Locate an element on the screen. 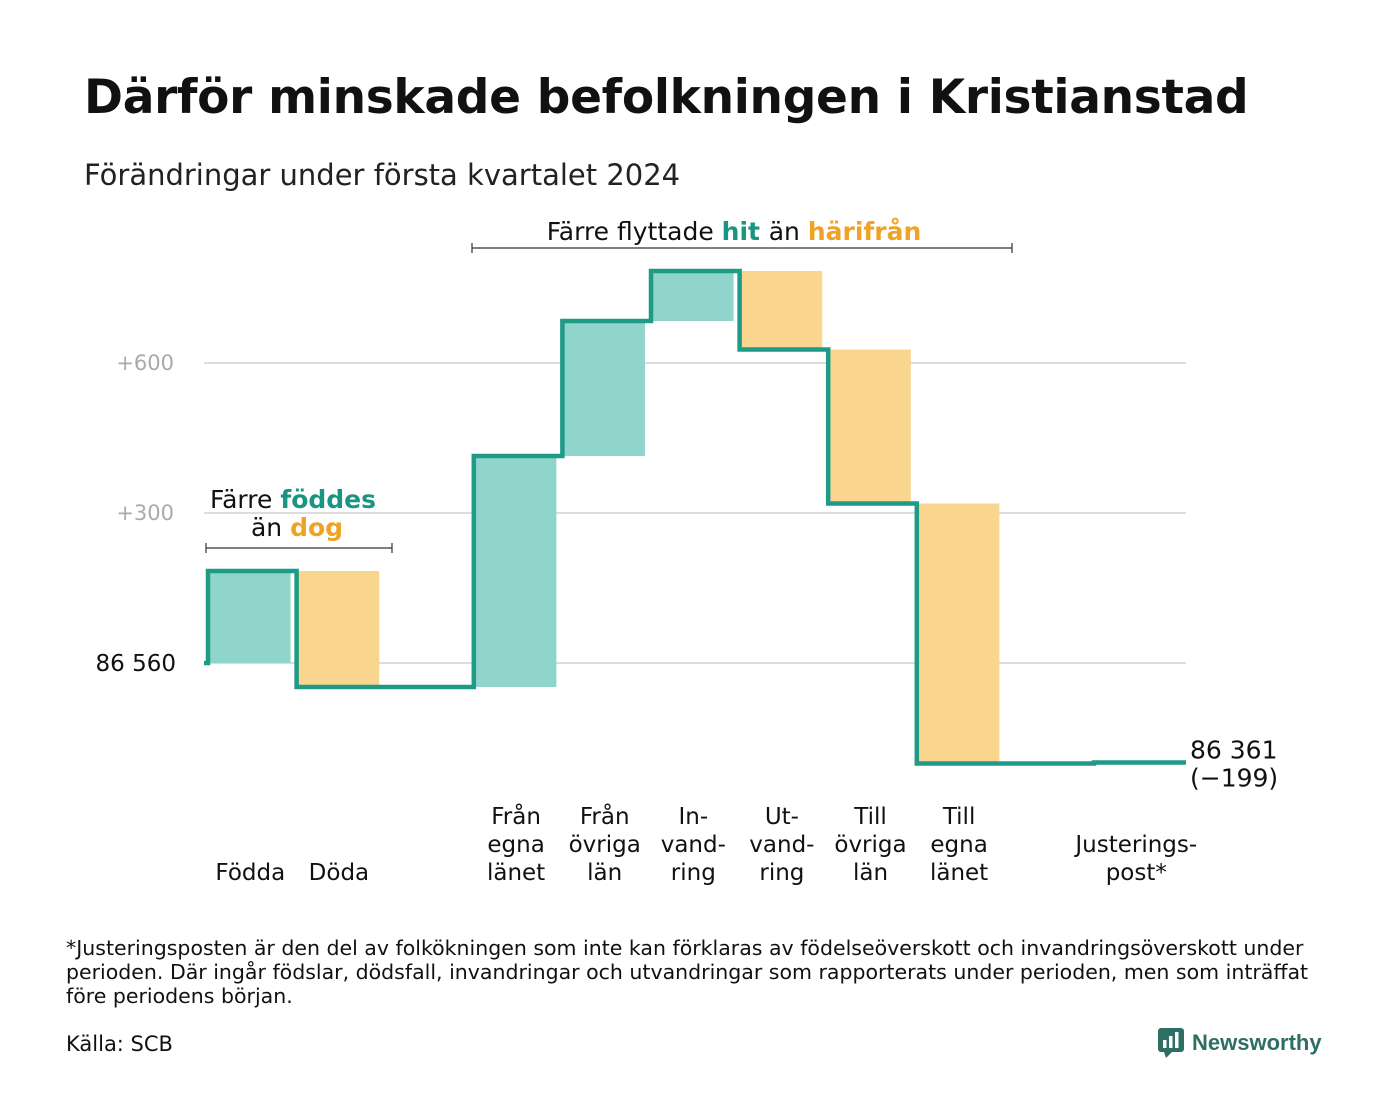 Image resolution: width=1400 pixels, height=1120 pixels. source-note: Källa: SCB is located at coordinates (119, 1044).